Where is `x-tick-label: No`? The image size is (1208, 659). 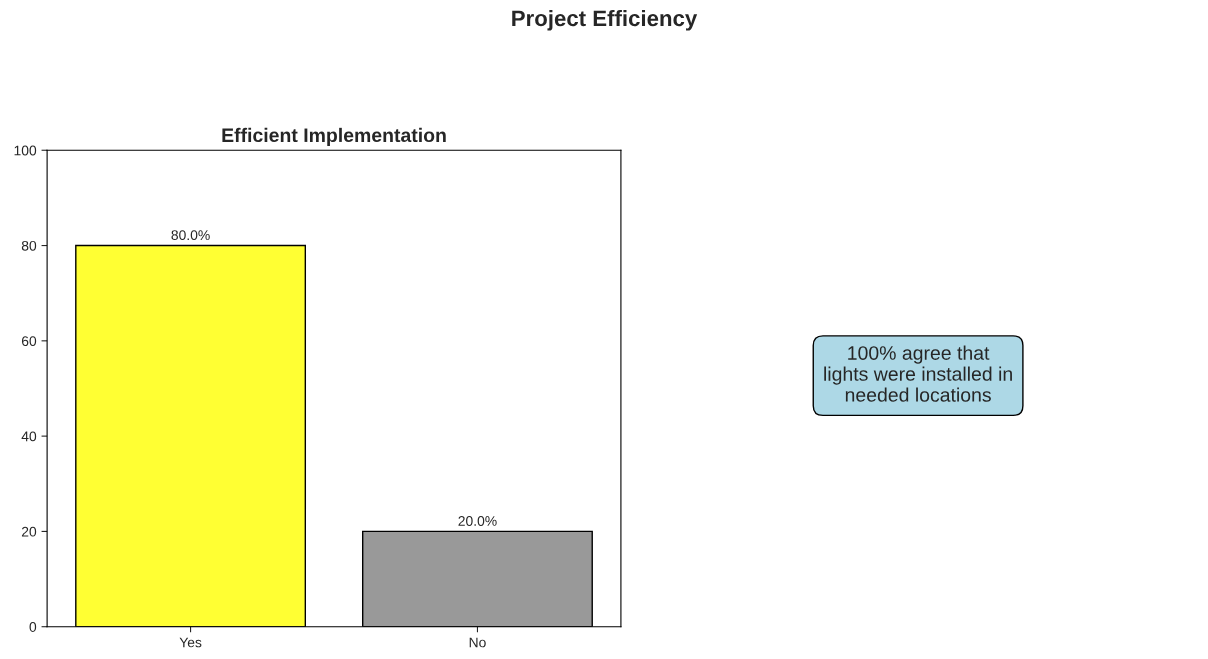
x-tick-label: No is located at coordinates (477, 642).